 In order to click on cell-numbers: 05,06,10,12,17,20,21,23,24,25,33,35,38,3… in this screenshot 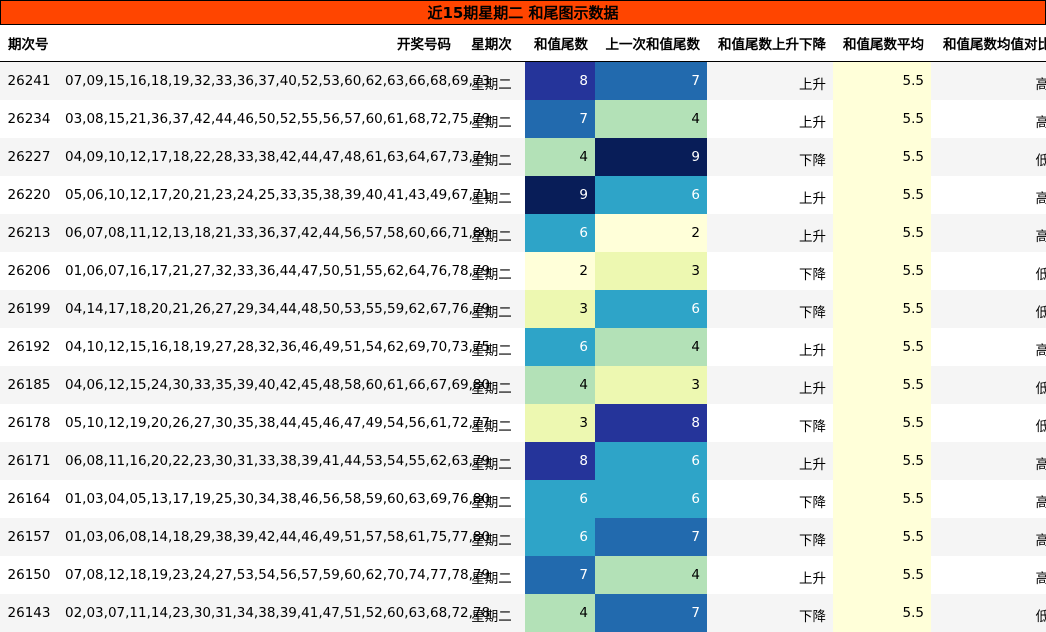, I will do `click(258, 195)`.